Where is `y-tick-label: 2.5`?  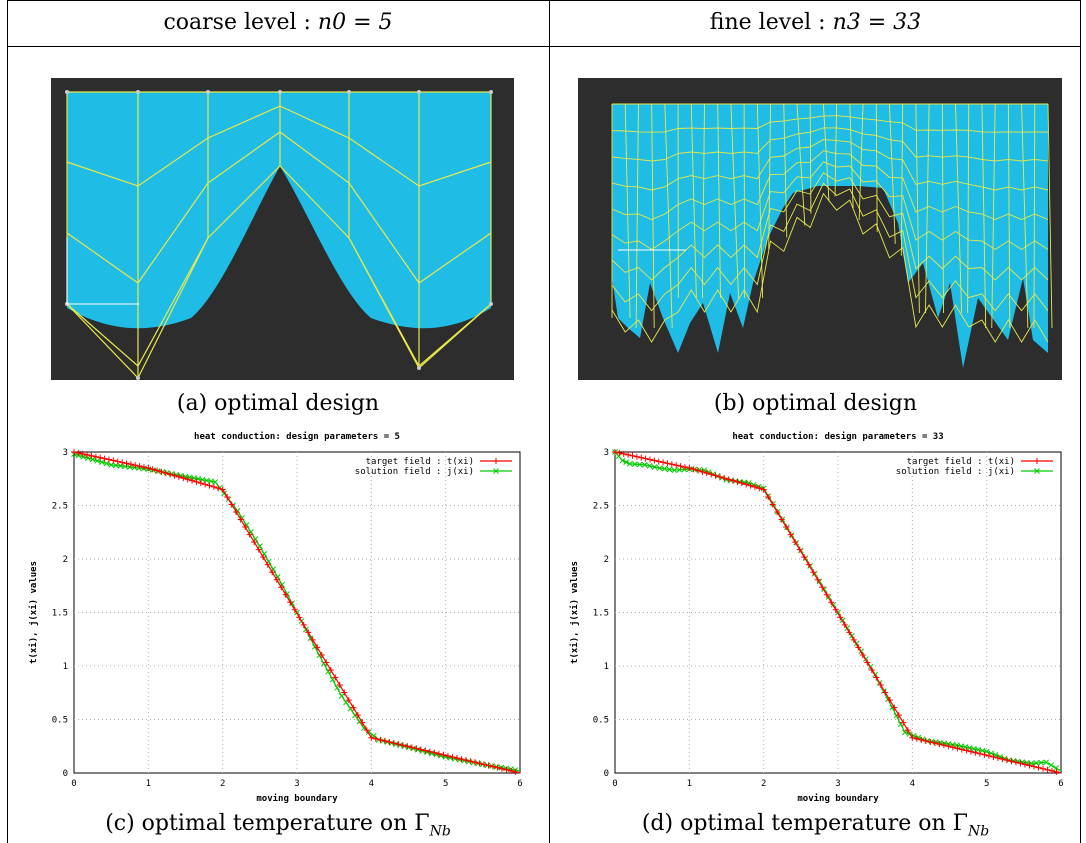 y-tick-label: 2.5 is located at coordinates (601, 507).